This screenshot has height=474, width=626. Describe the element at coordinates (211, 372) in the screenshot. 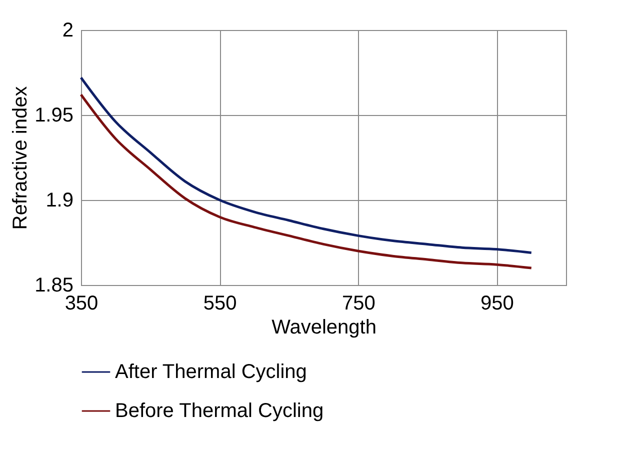

I see `legend-label: After Thermal Cycling` at that location.